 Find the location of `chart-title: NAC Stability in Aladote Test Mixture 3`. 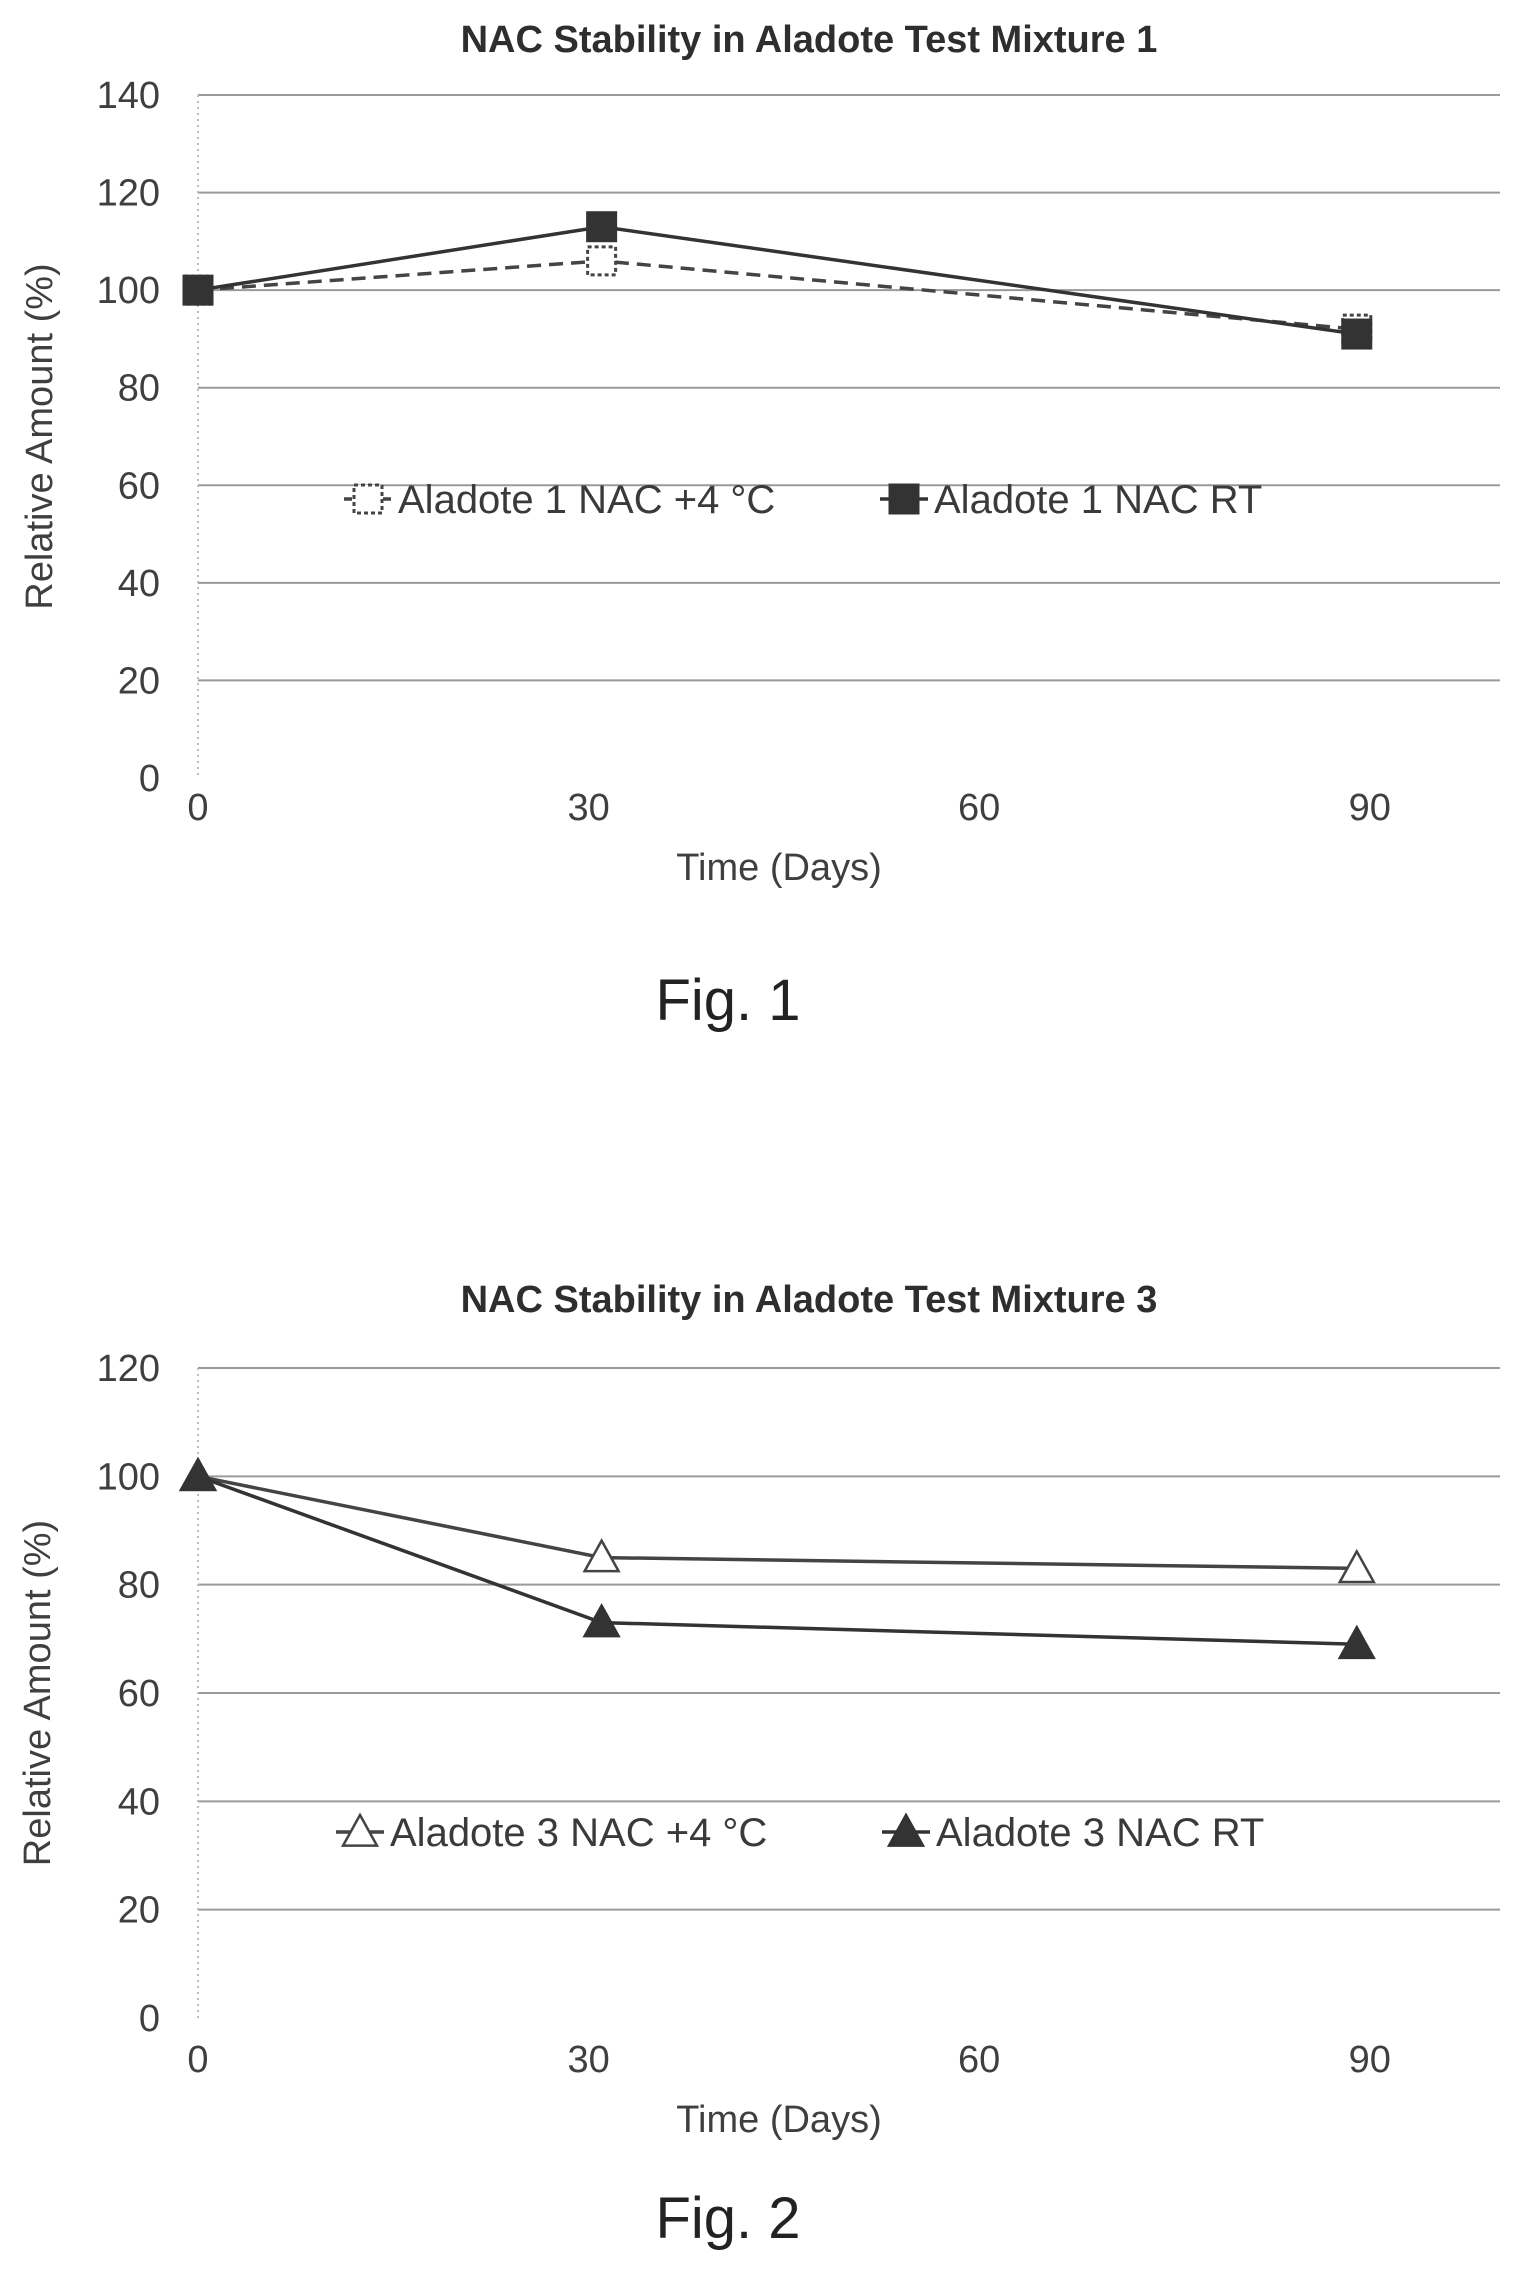

chart-title: NAC Stability in Aladote Test Mixture 3 is located at coordinates (809, 1300).